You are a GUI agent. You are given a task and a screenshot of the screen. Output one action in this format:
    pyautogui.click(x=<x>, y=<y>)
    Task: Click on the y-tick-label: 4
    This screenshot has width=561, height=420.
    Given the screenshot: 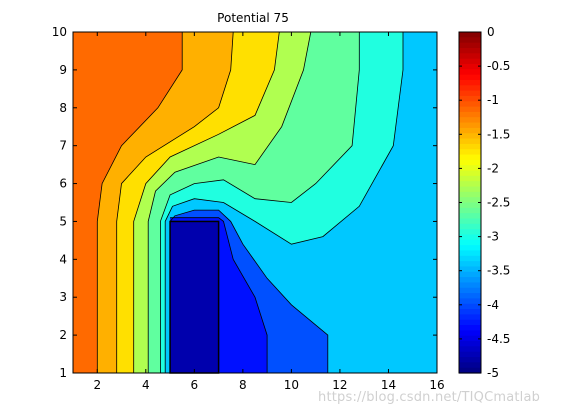 What is the action you would take?
    pyautogui.click(x=63, y=259)
    